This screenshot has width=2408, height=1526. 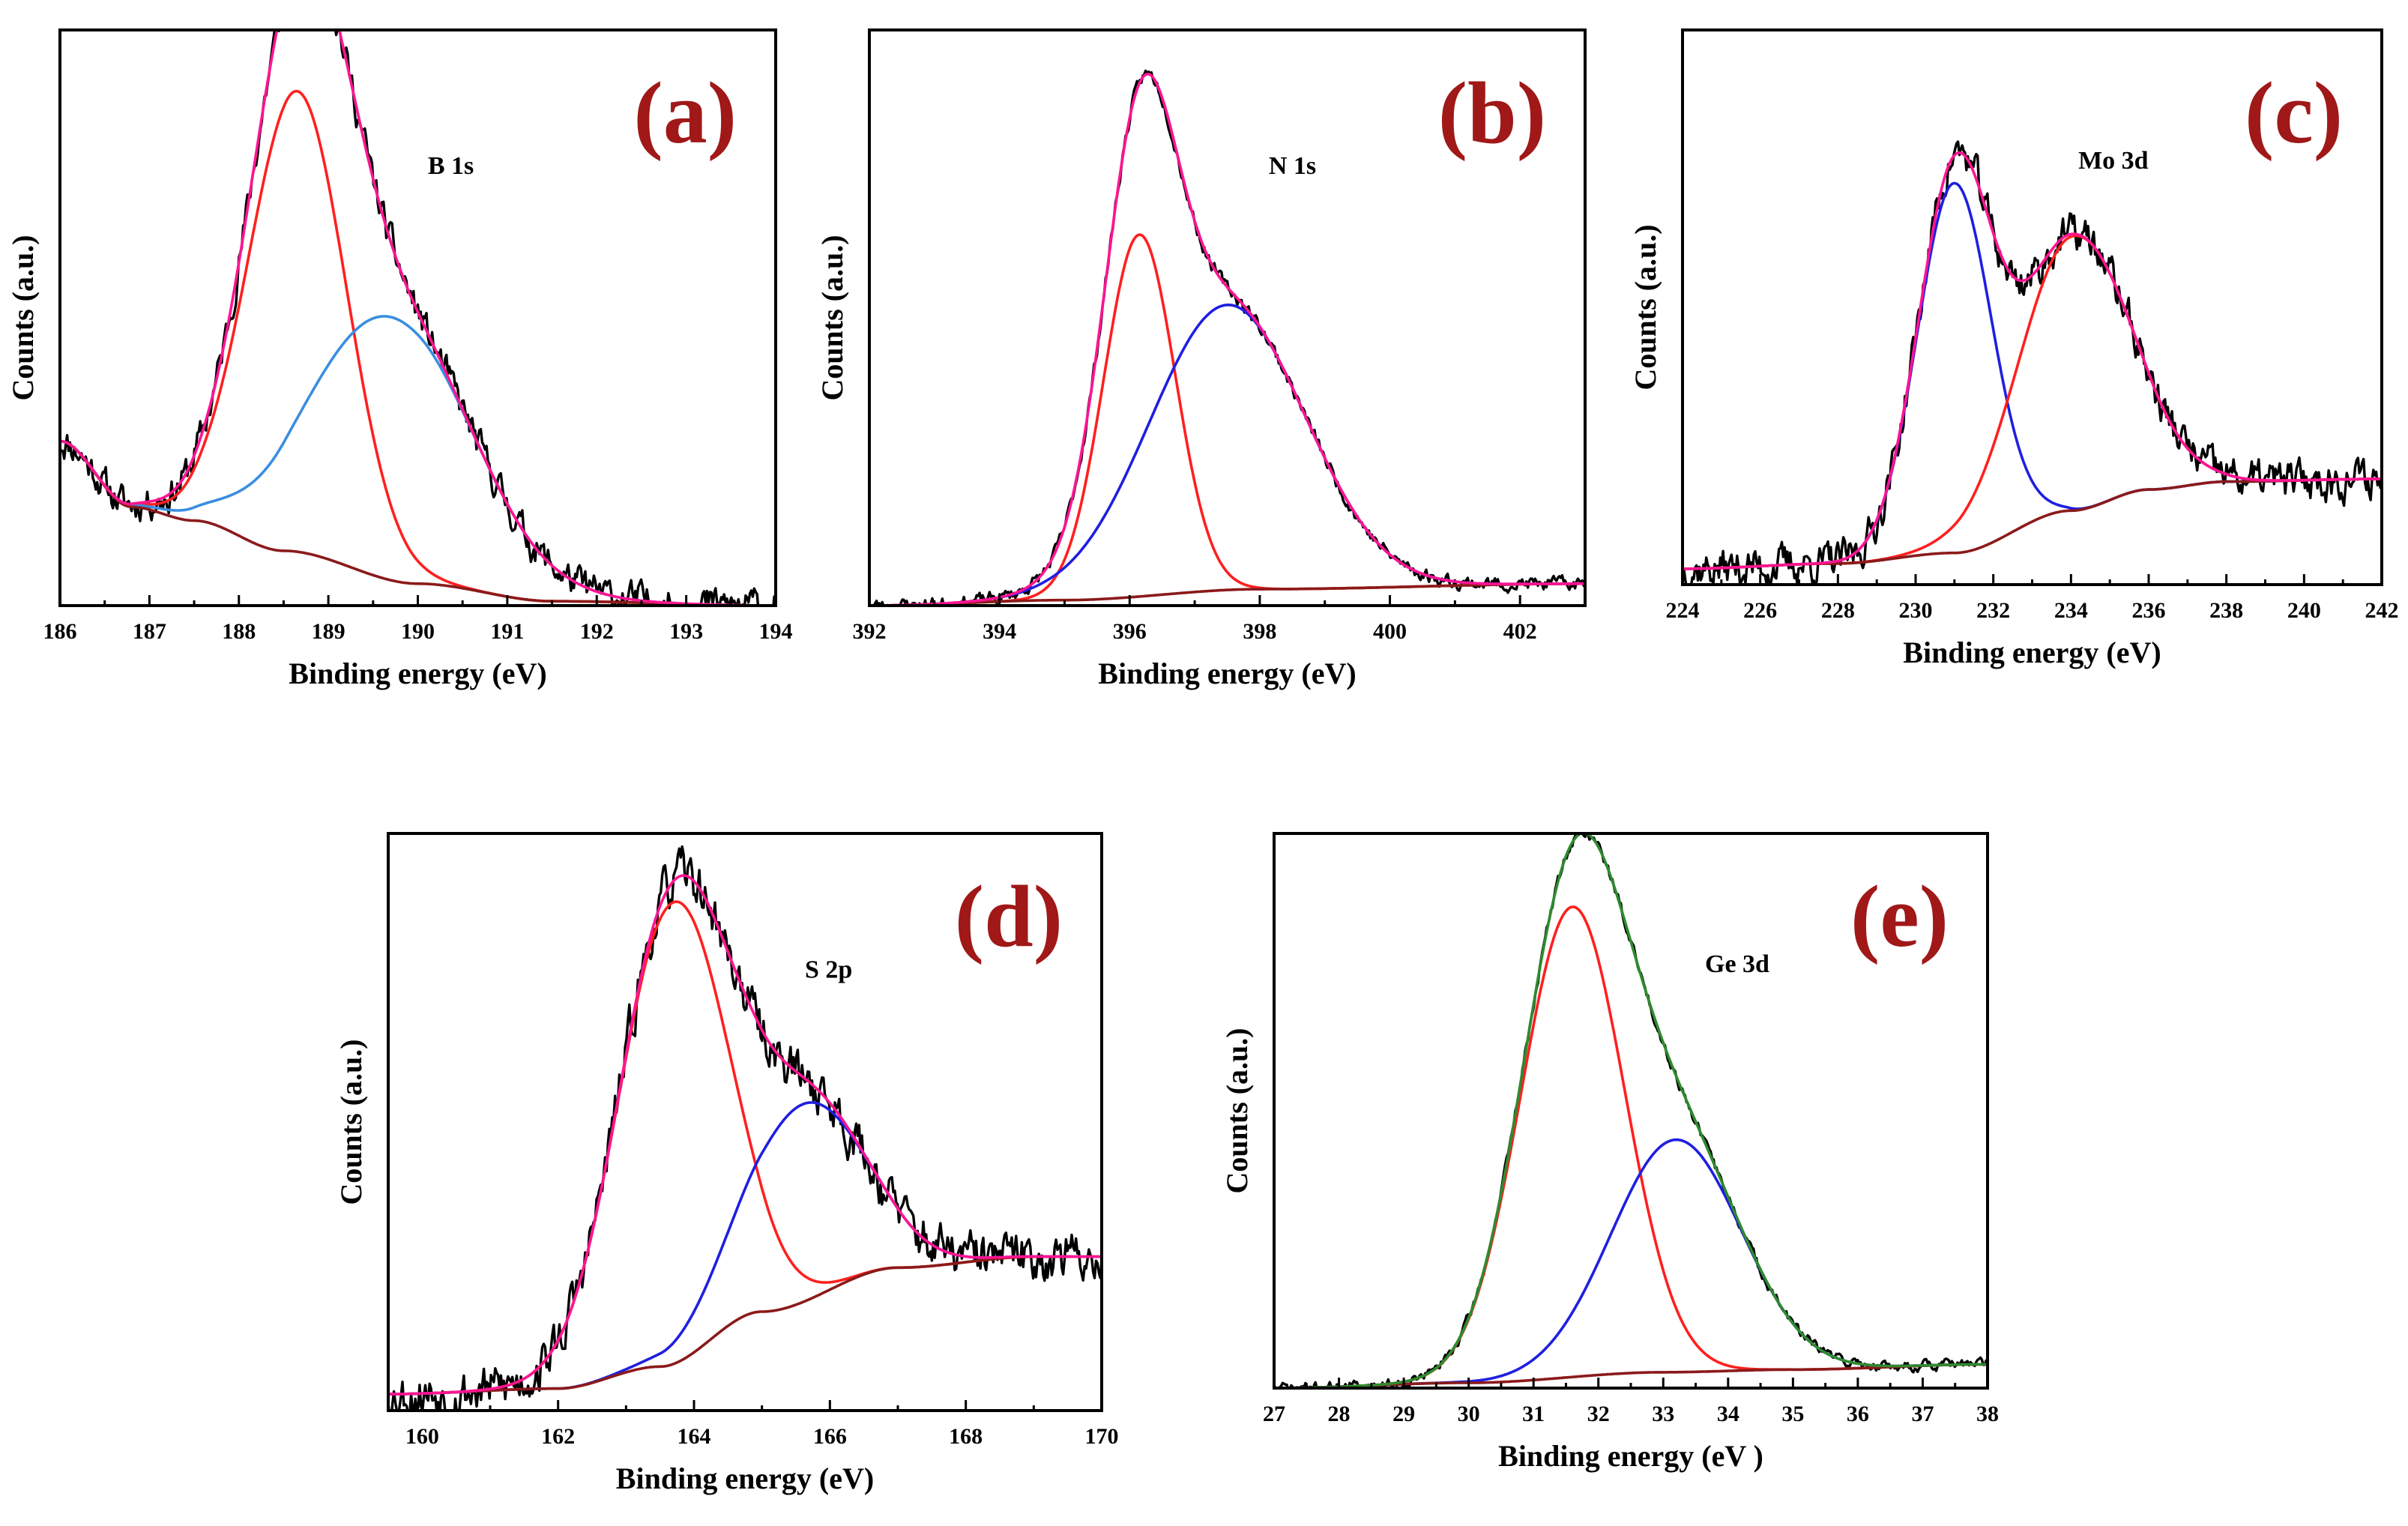 I want to click on x-tick-label: 164, so click(x=694, y=1436).